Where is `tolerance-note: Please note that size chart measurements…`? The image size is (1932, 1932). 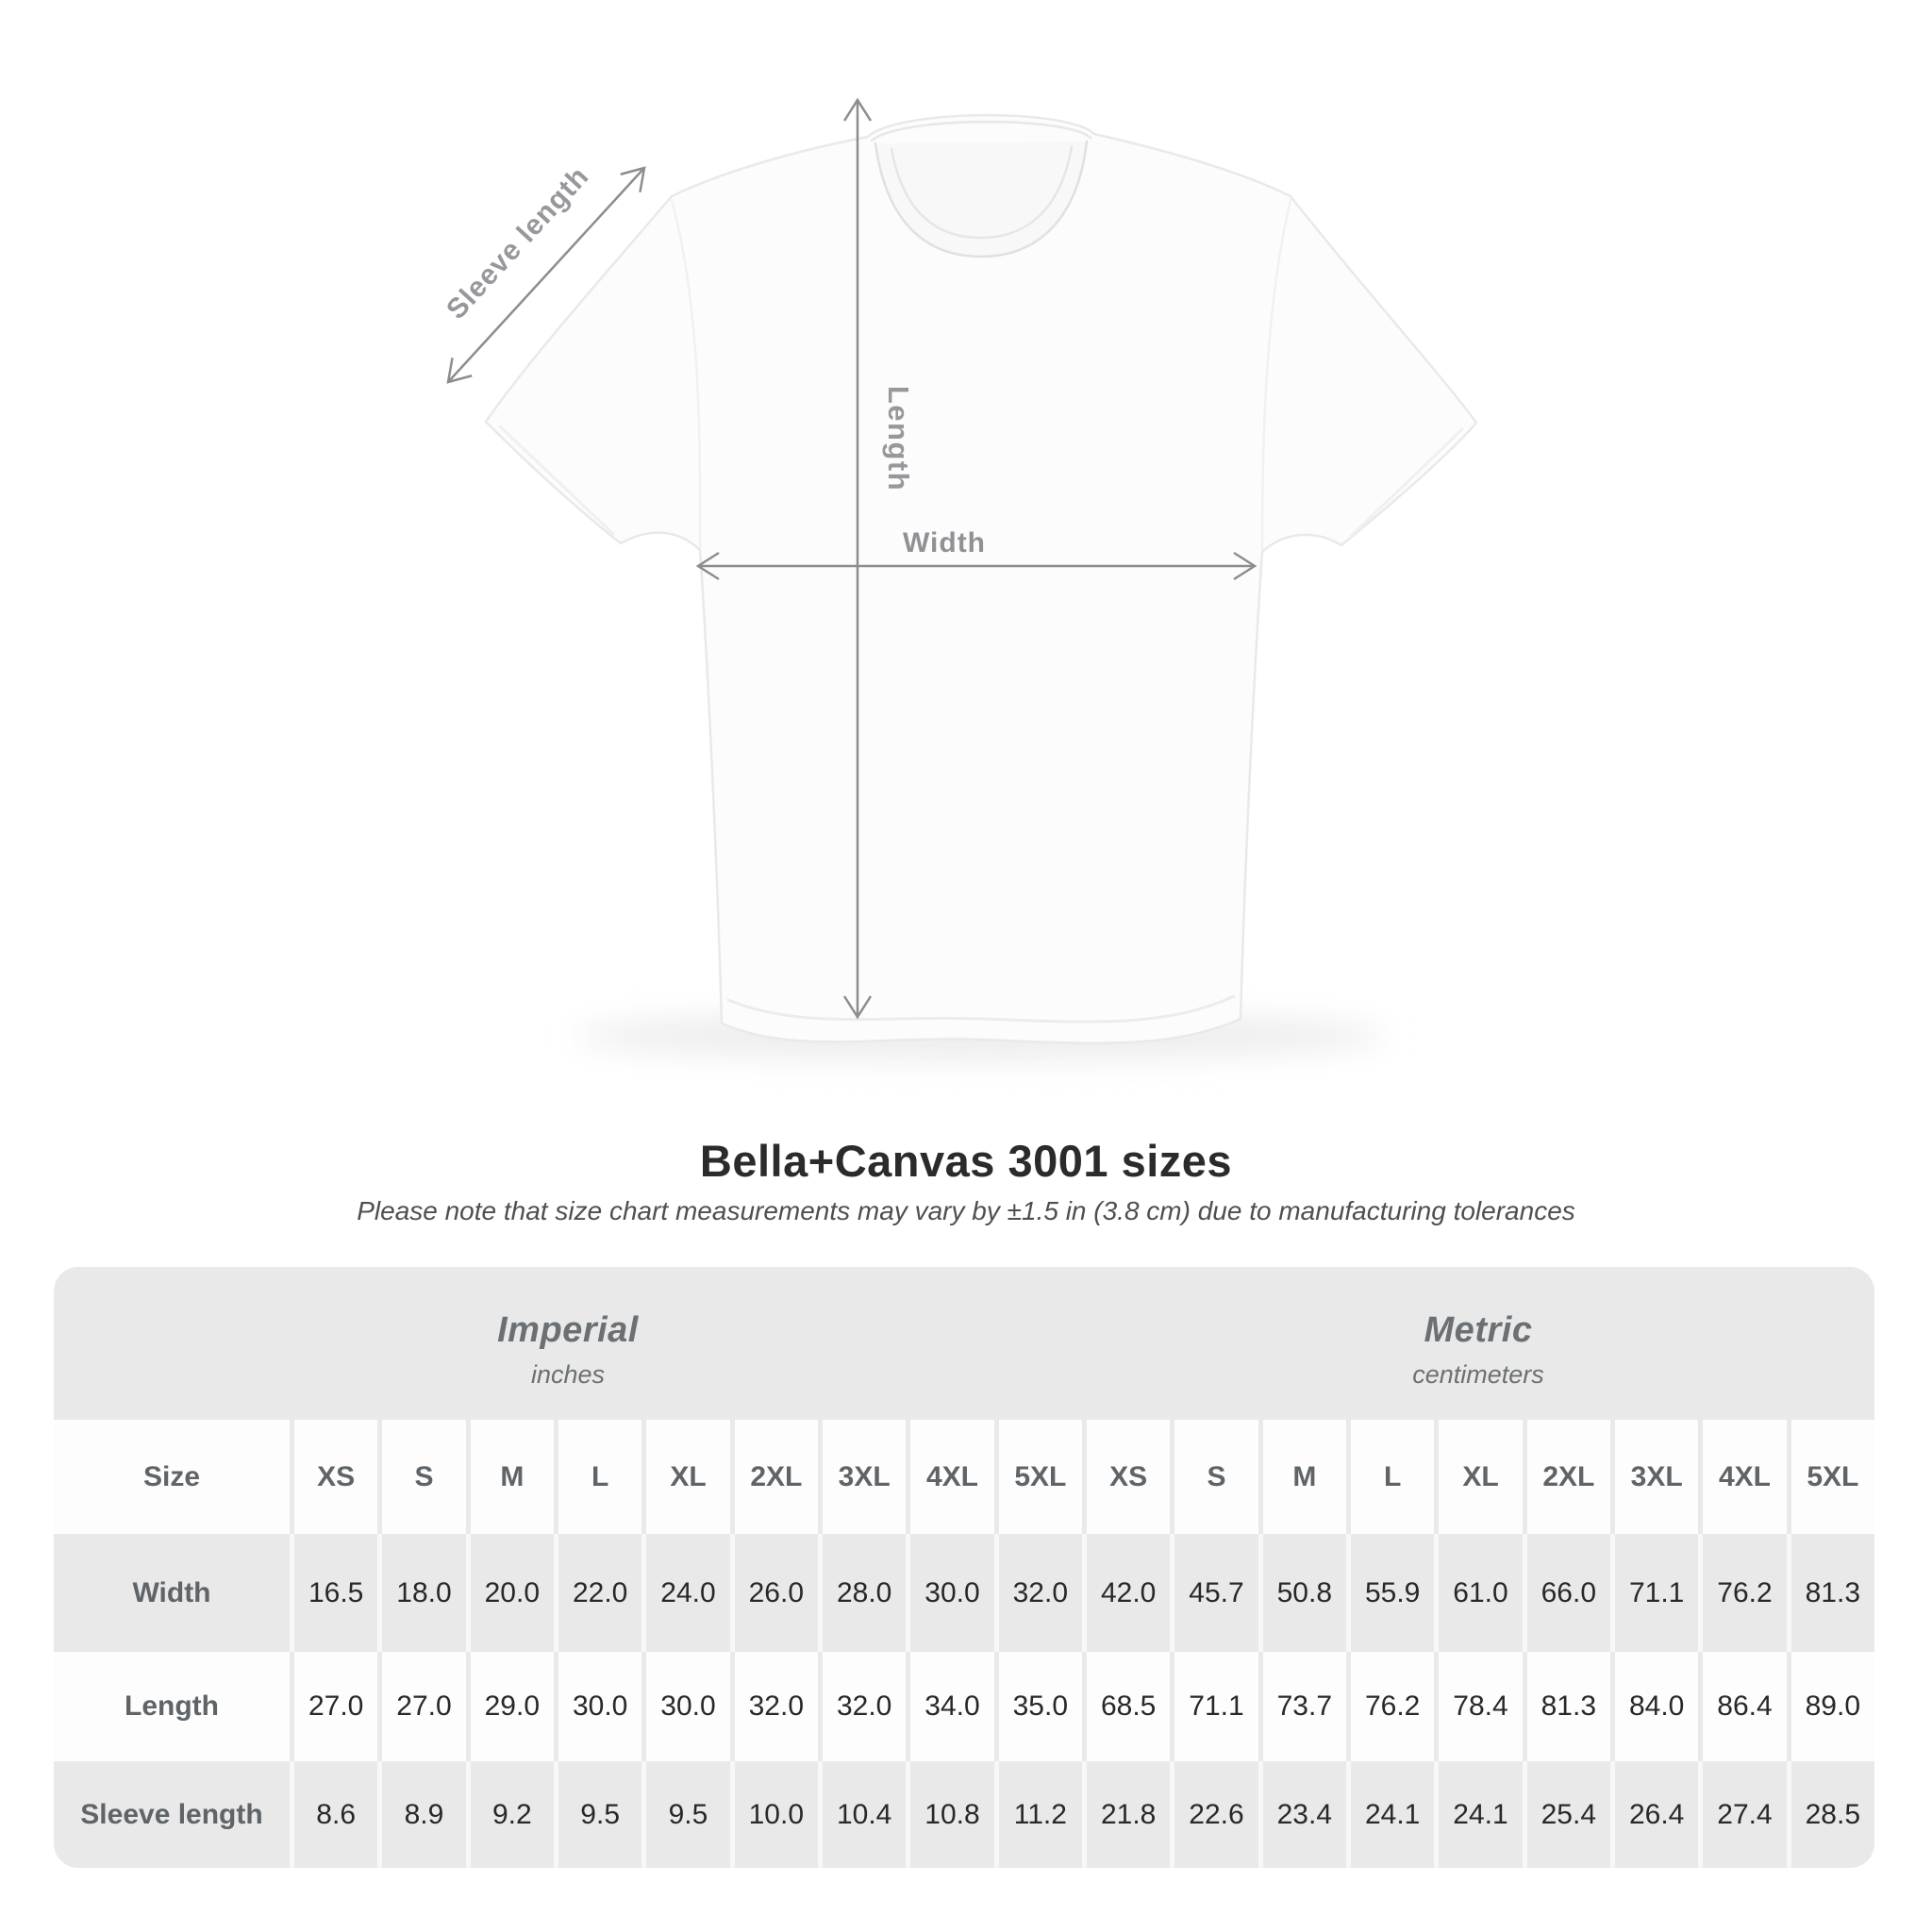
tolerance-note: Please note that size chart measurements… is located at coordinates (966, 1211).